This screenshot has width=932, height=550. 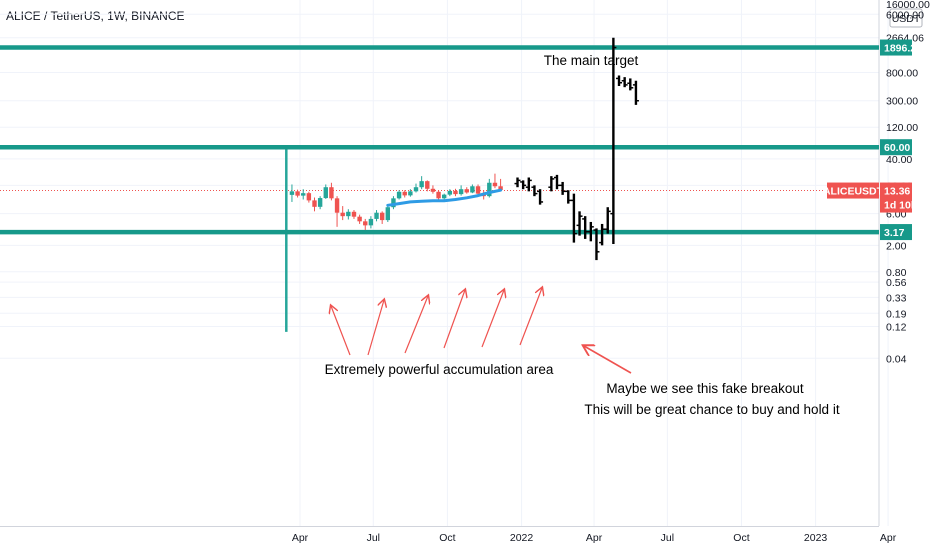 What do you see at coordinates (902, 128) in the screenshot?
I see `price-axis-label: 120.00` at bounding box center [902, 128].